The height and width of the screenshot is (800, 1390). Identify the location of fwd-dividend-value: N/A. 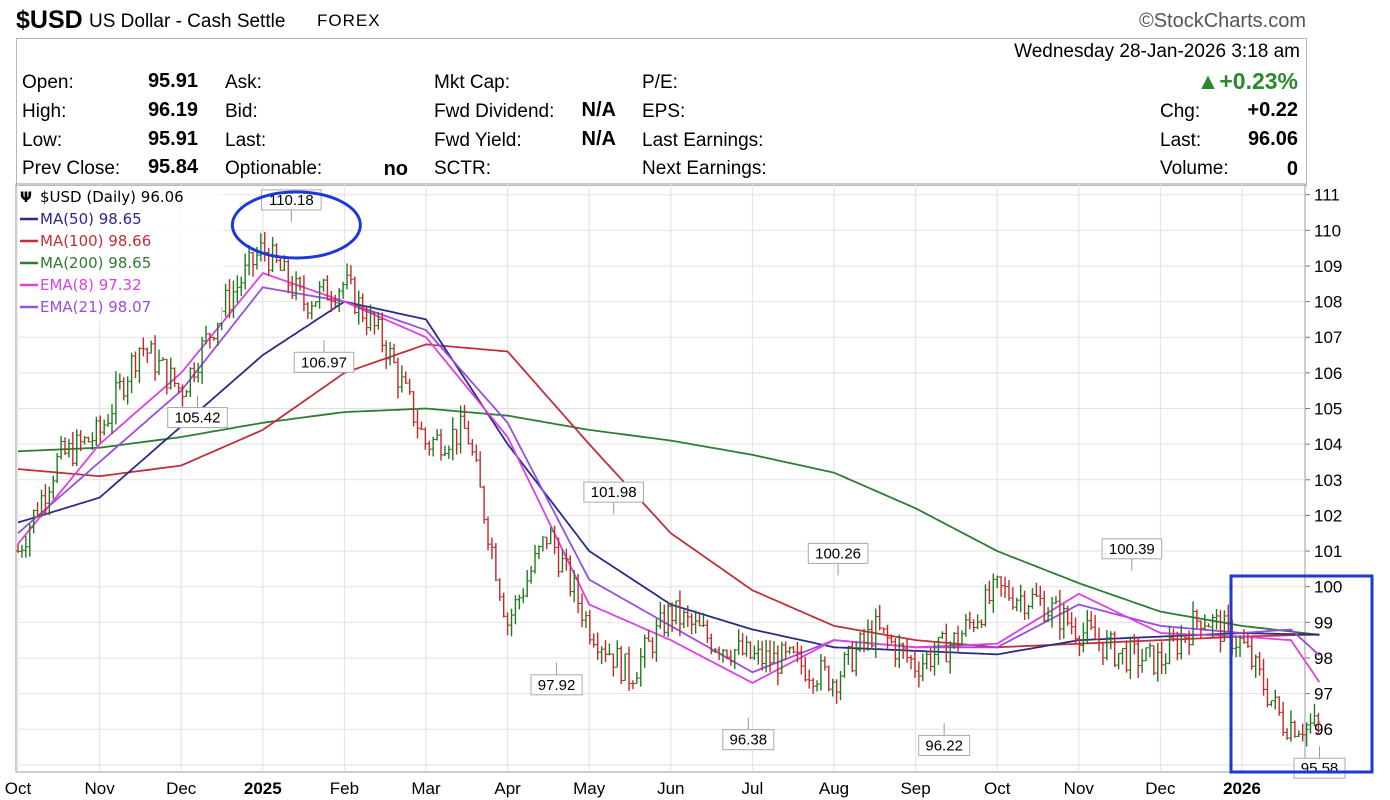
(598, 110).